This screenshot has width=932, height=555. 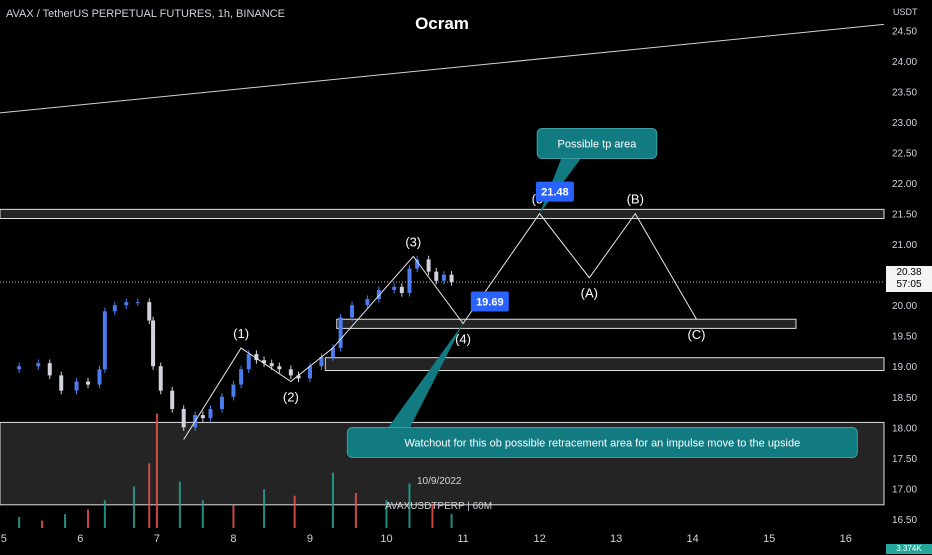 I want to click on y-tick-label-2: 17.50, so click(x=904, y=459).